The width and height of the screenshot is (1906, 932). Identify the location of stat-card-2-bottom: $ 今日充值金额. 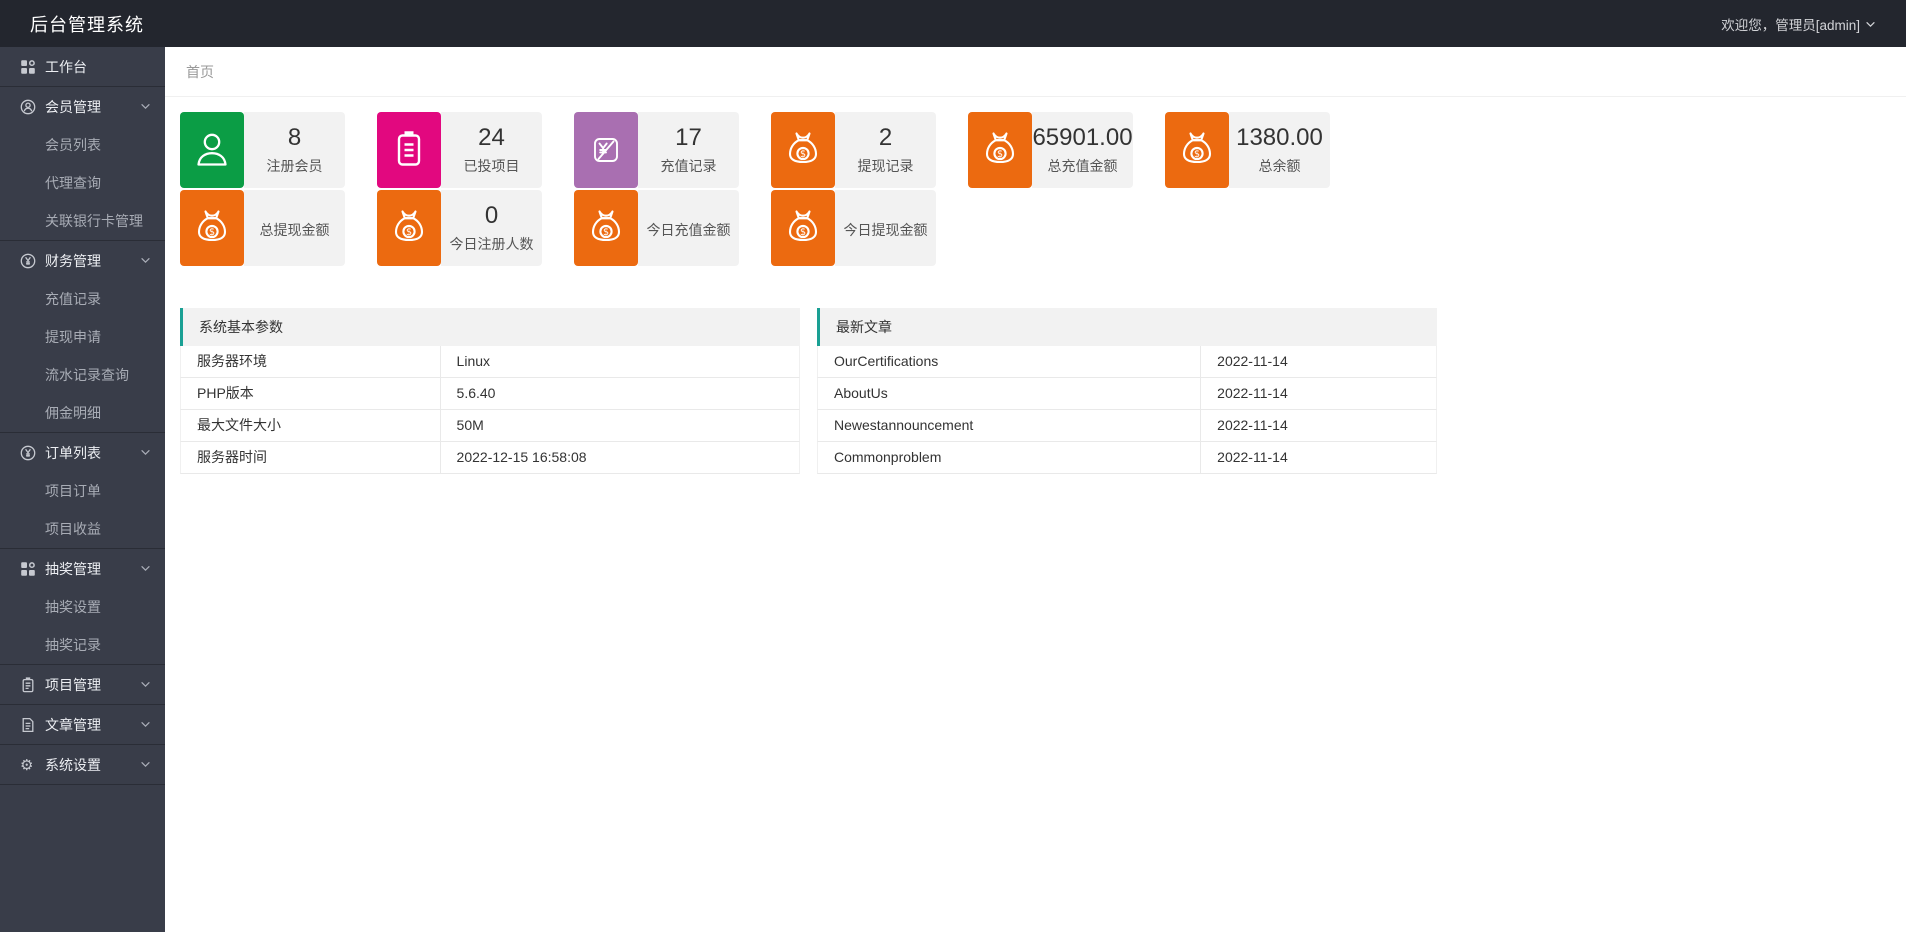
(656, 228).